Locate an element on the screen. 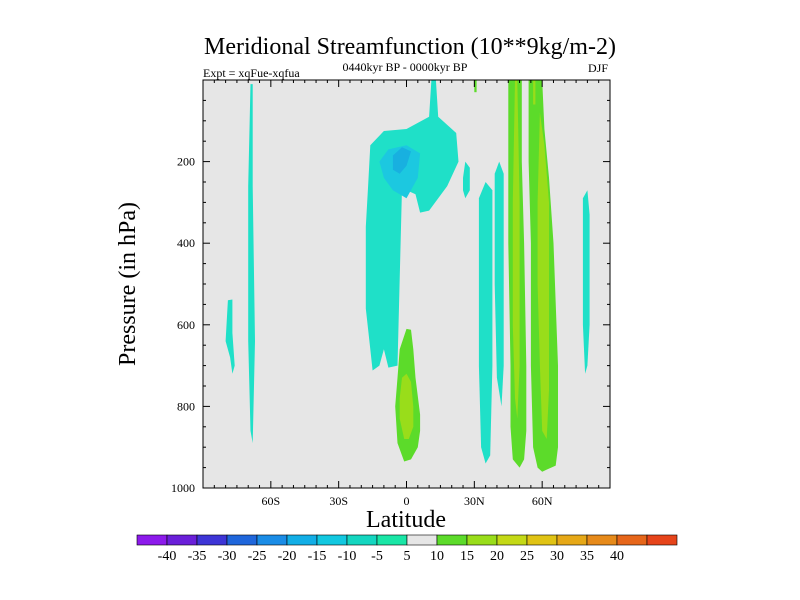 This screenshot has width=800, height=600. colorbar-label: -5 is located at coordinates (377, 556).